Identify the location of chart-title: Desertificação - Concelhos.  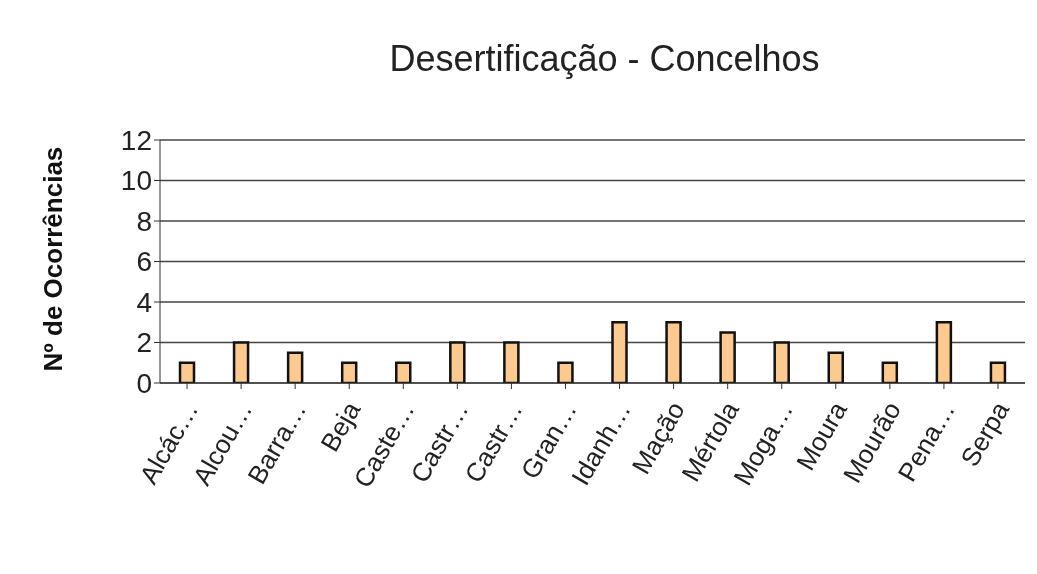
(604, 59).